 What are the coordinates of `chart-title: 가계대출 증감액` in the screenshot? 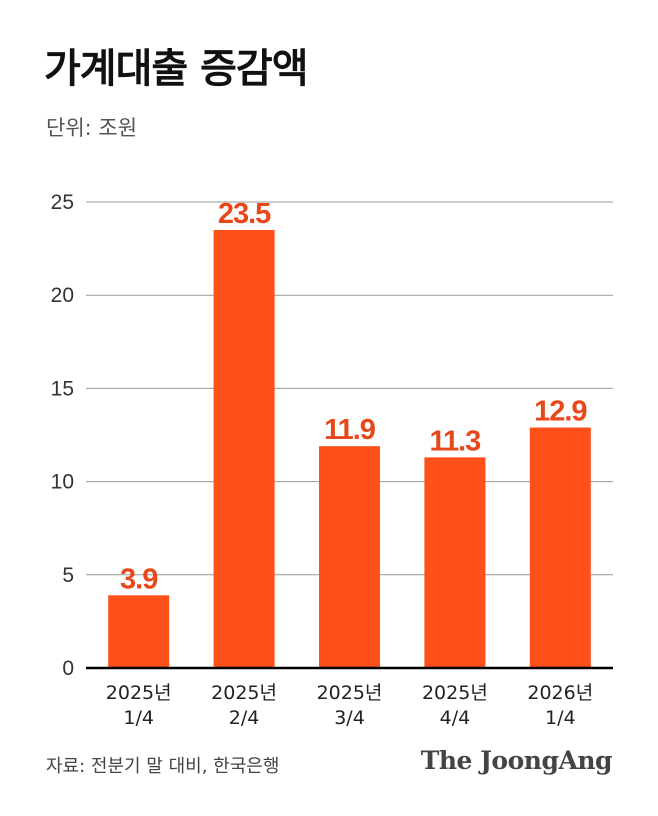 It's located at (176, 69).